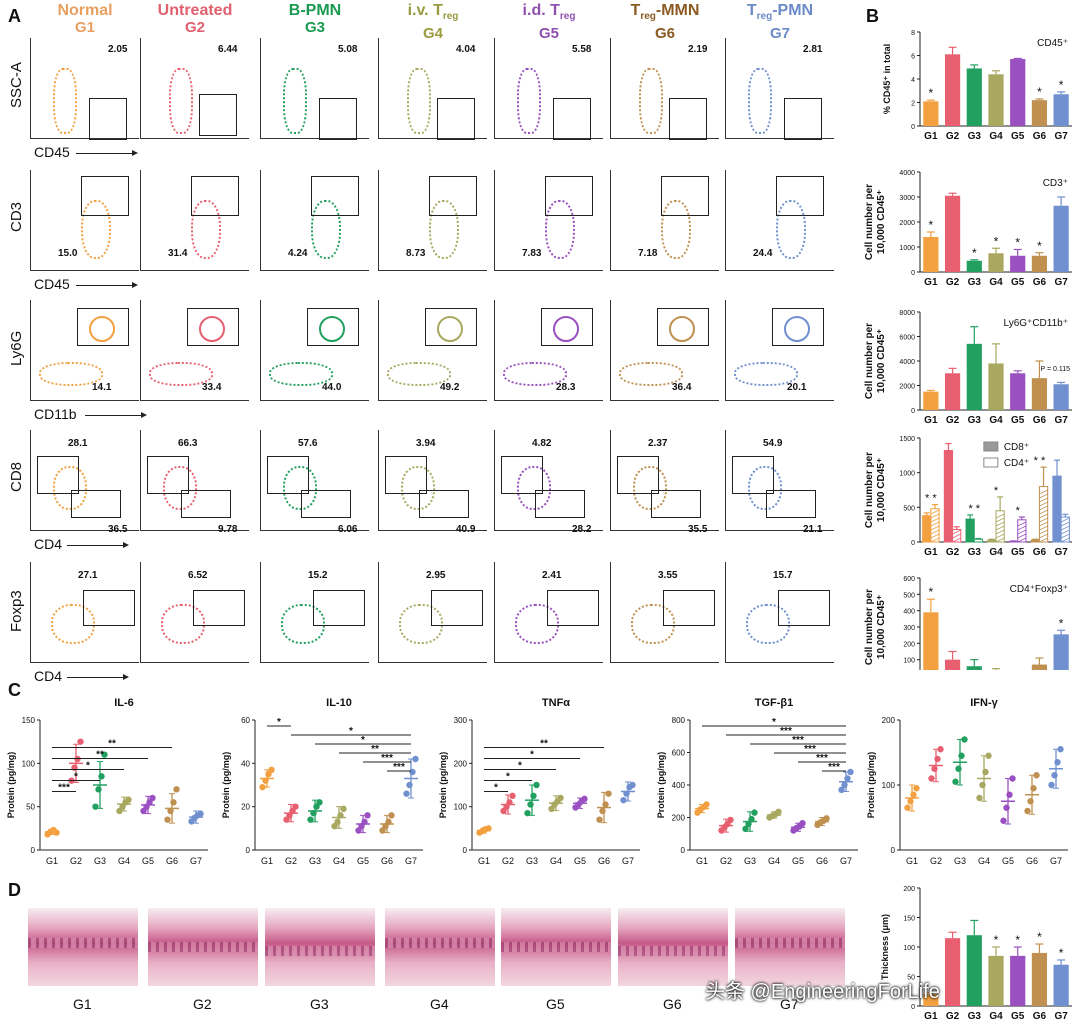  Describe the element at coordinates (984, 703) in the screenshot. I see `chart-title: IFN-γ` at that location.